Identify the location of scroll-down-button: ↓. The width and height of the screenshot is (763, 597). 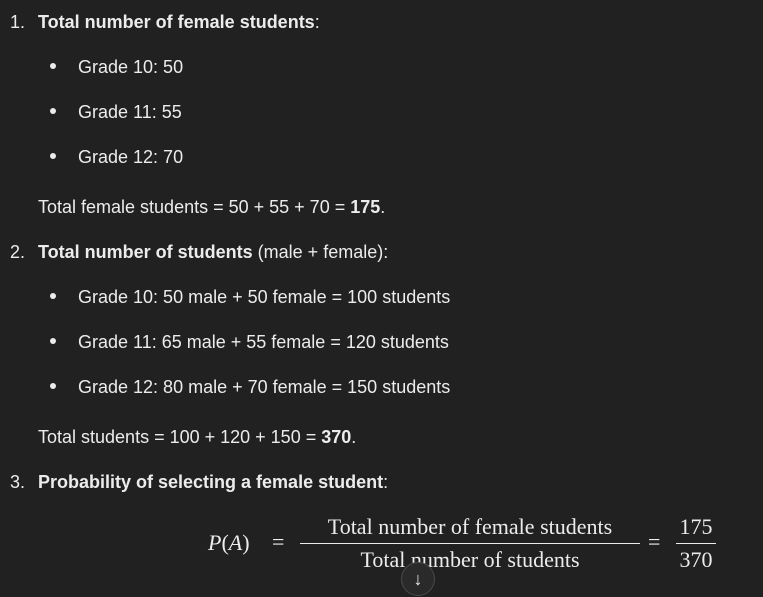
(418, 579).